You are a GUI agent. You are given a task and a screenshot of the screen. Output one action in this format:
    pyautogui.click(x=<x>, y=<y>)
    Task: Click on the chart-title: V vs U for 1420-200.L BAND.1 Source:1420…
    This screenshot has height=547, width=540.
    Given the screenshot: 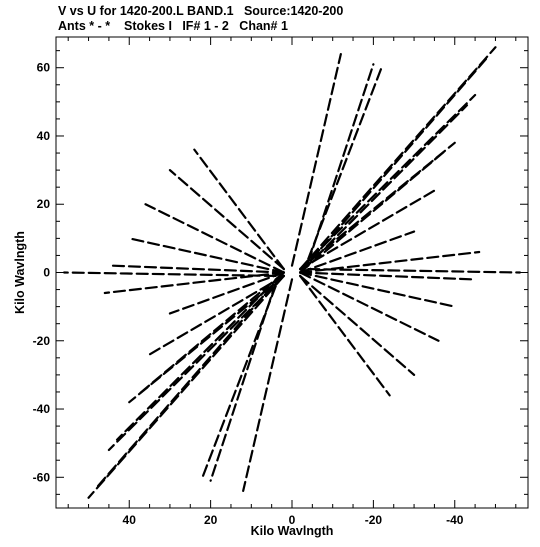 What is the action you would take?
    pyautogui.click(x=201, y=11)
    